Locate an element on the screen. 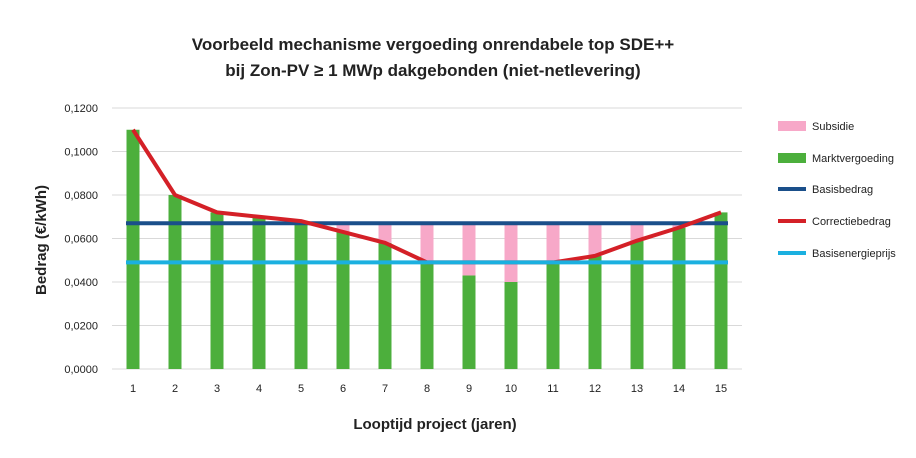 The height and width of the screenshot is (458, 916). y-axis-title: Bedrag (€/kWh) is located at coordinates (41, 240).